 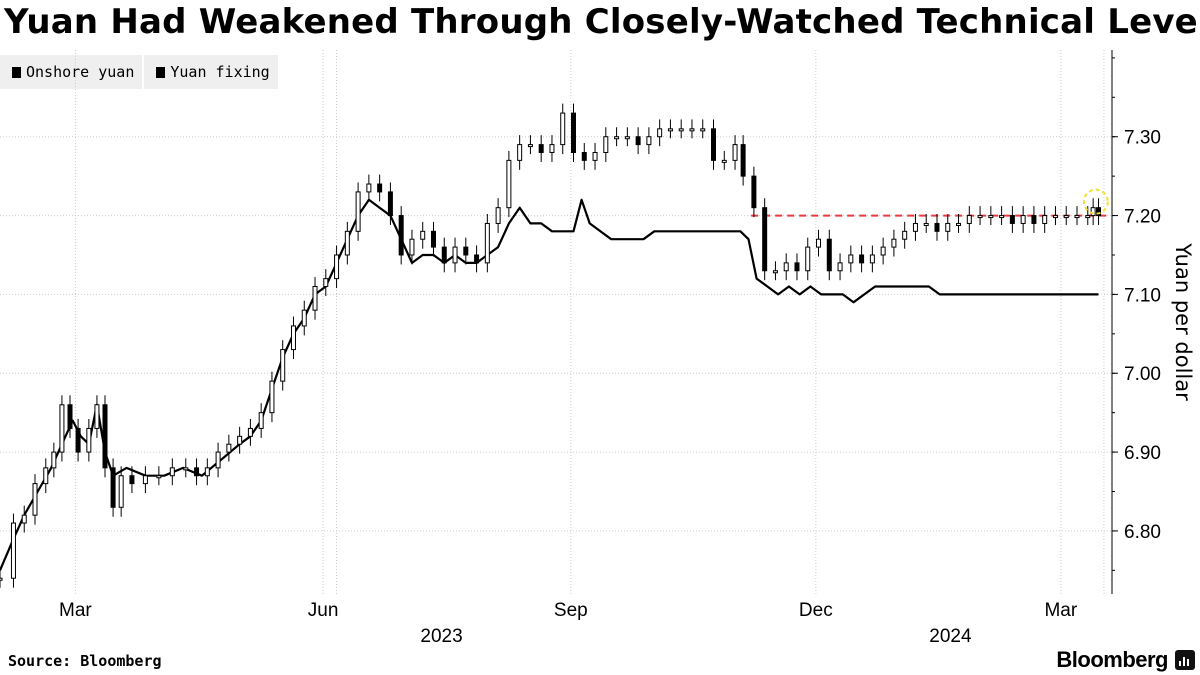 I want to click on y-tick-label: 6.90, so click(x=1142, y=453).